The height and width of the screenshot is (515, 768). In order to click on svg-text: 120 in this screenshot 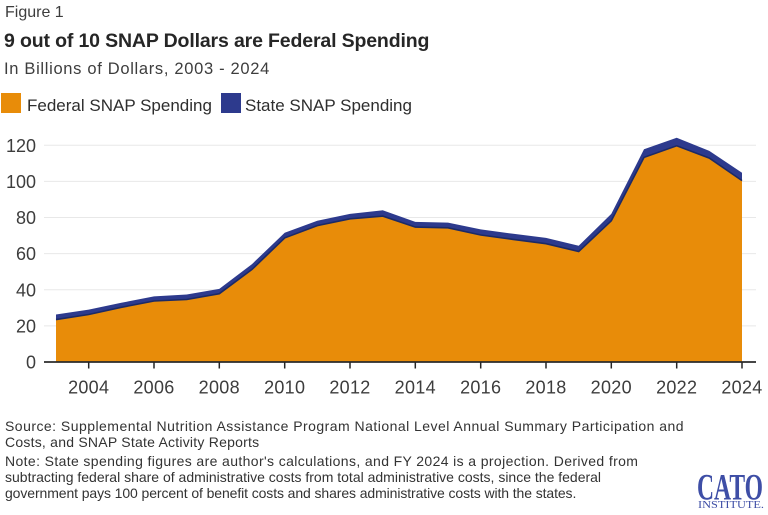, I will do `click(21, 146)`.